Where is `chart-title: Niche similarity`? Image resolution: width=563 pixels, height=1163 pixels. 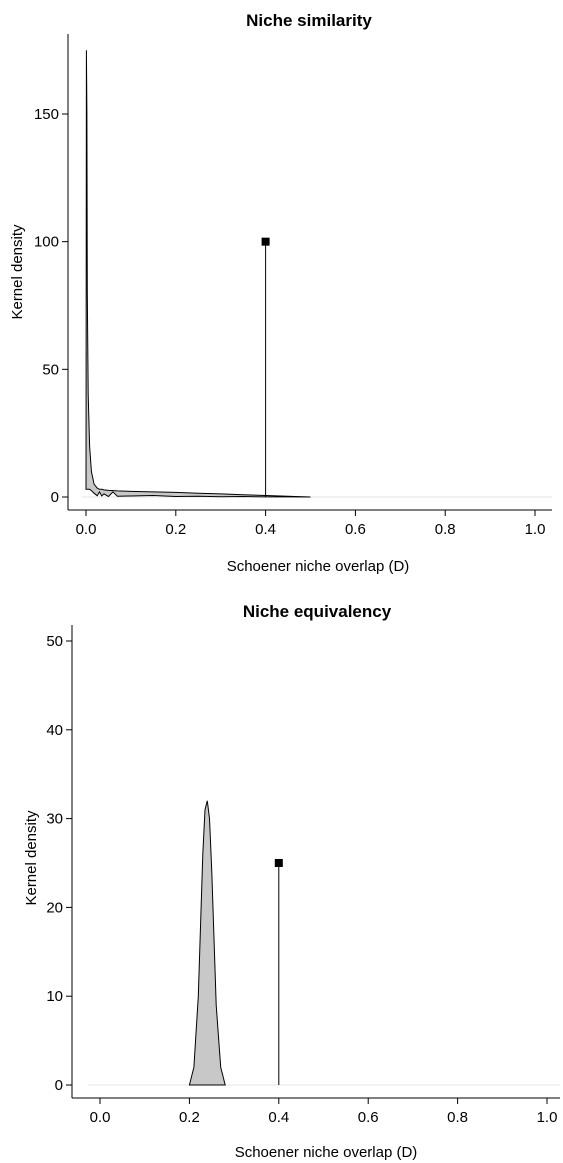 chart-title: Niche similarity is located at coordinates (309, 20).